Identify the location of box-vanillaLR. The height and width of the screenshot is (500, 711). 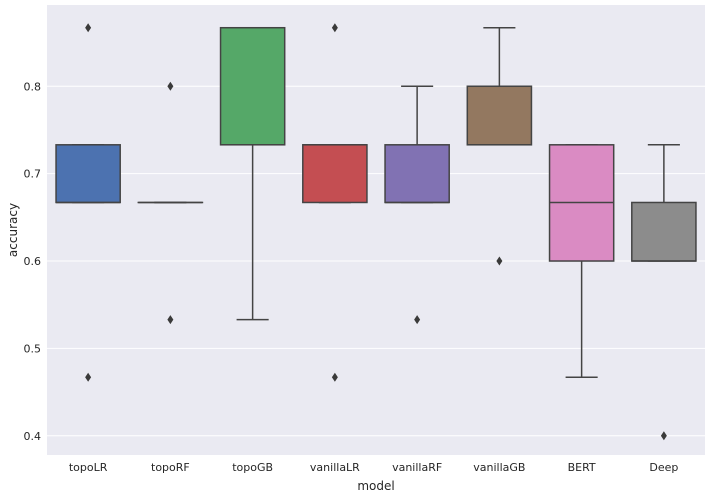
(335, 202).